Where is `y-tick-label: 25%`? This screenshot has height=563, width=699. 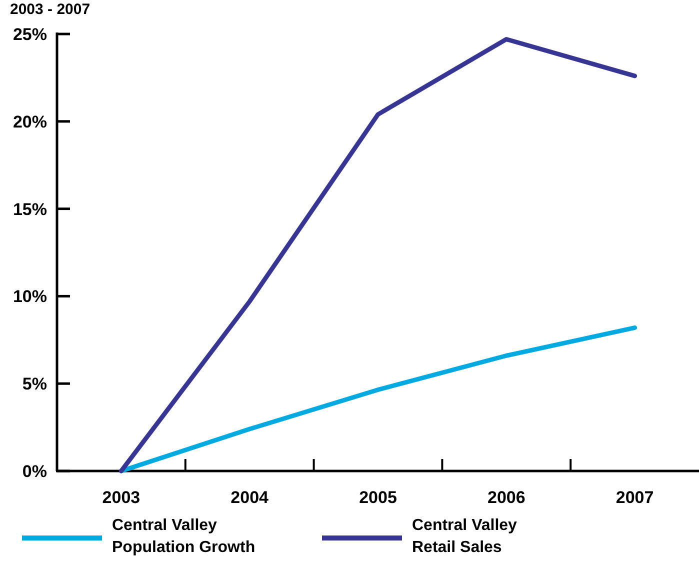
y-tick-label: 25% is located at coordinates (29, 34).